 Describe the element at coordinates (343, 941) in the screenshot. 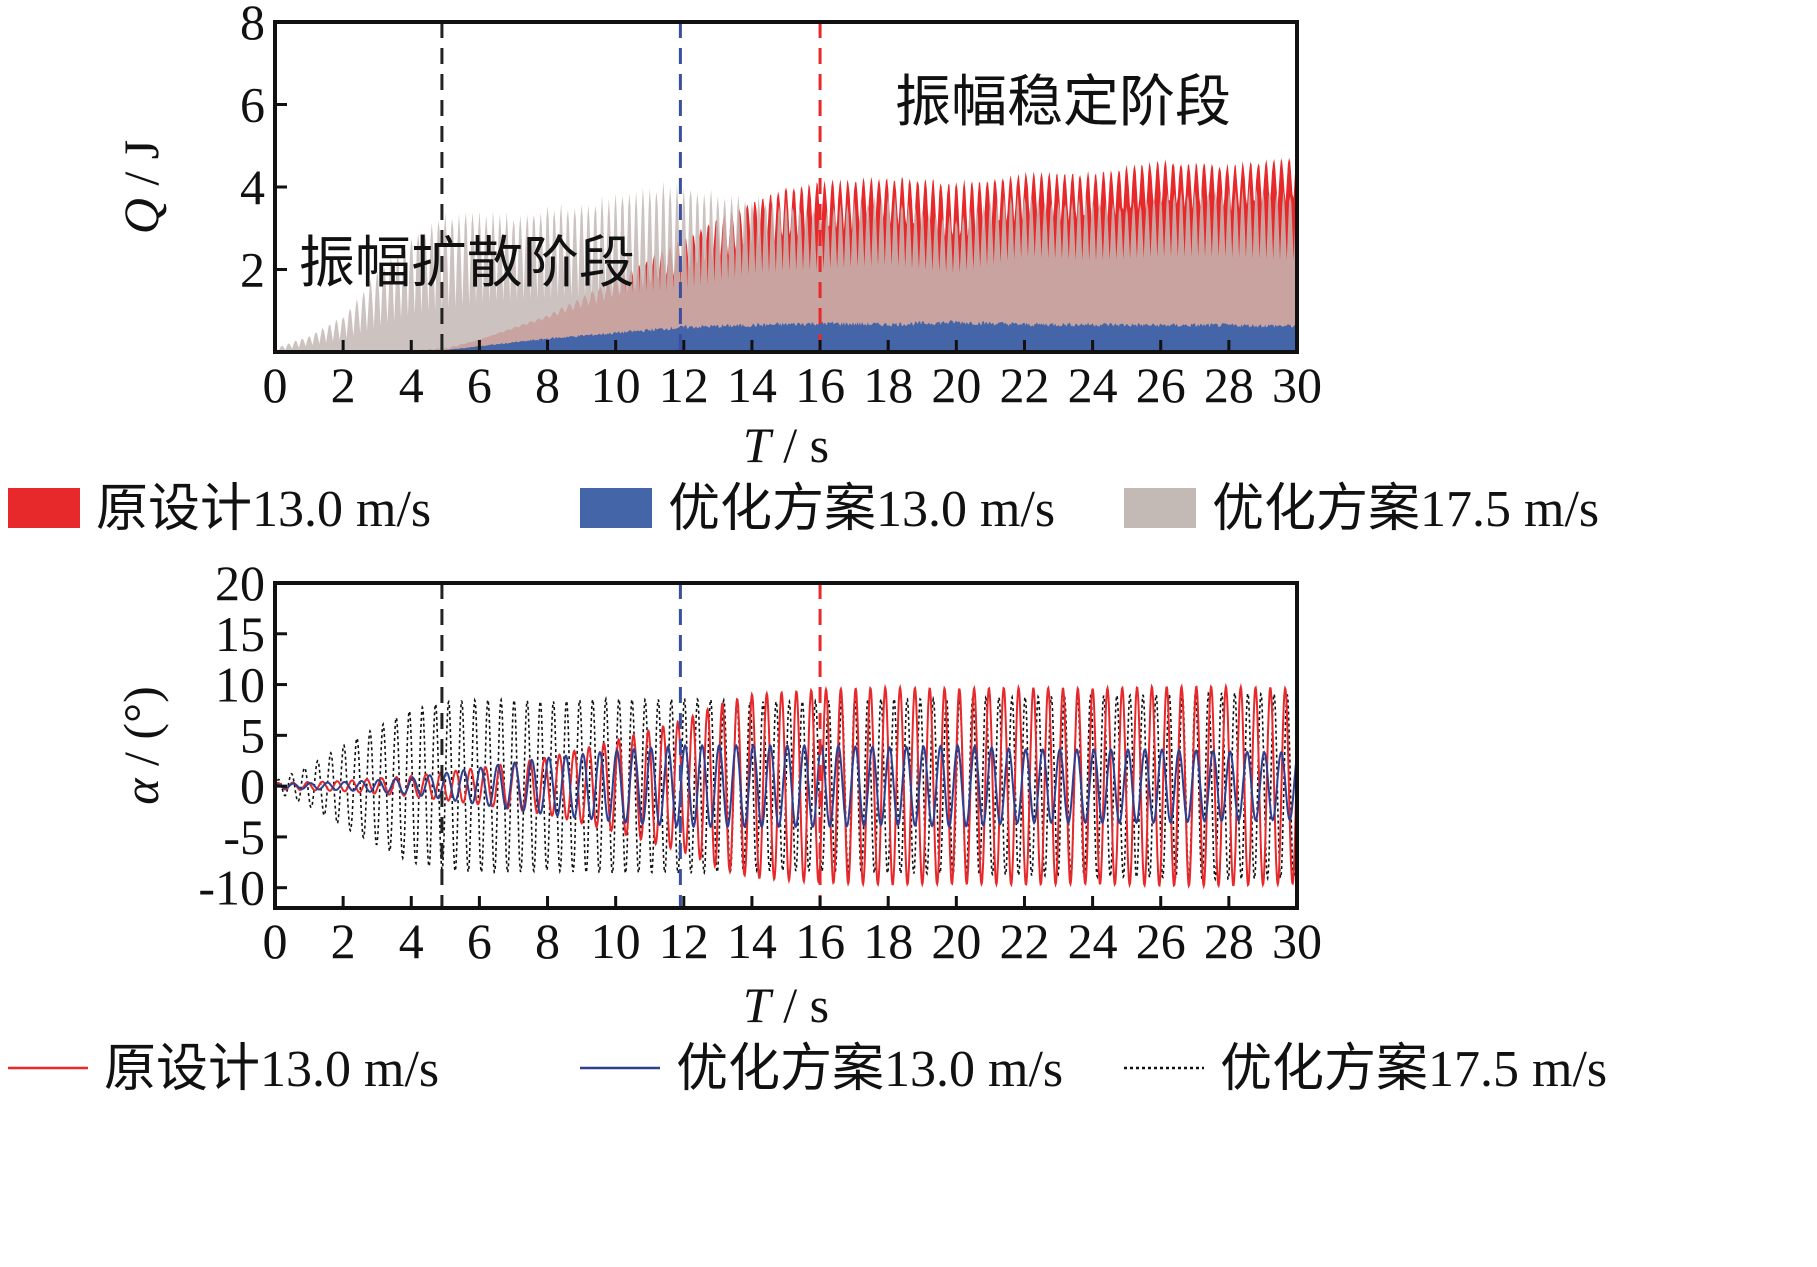

I see `angle-x-tick-label: 2` at that location.